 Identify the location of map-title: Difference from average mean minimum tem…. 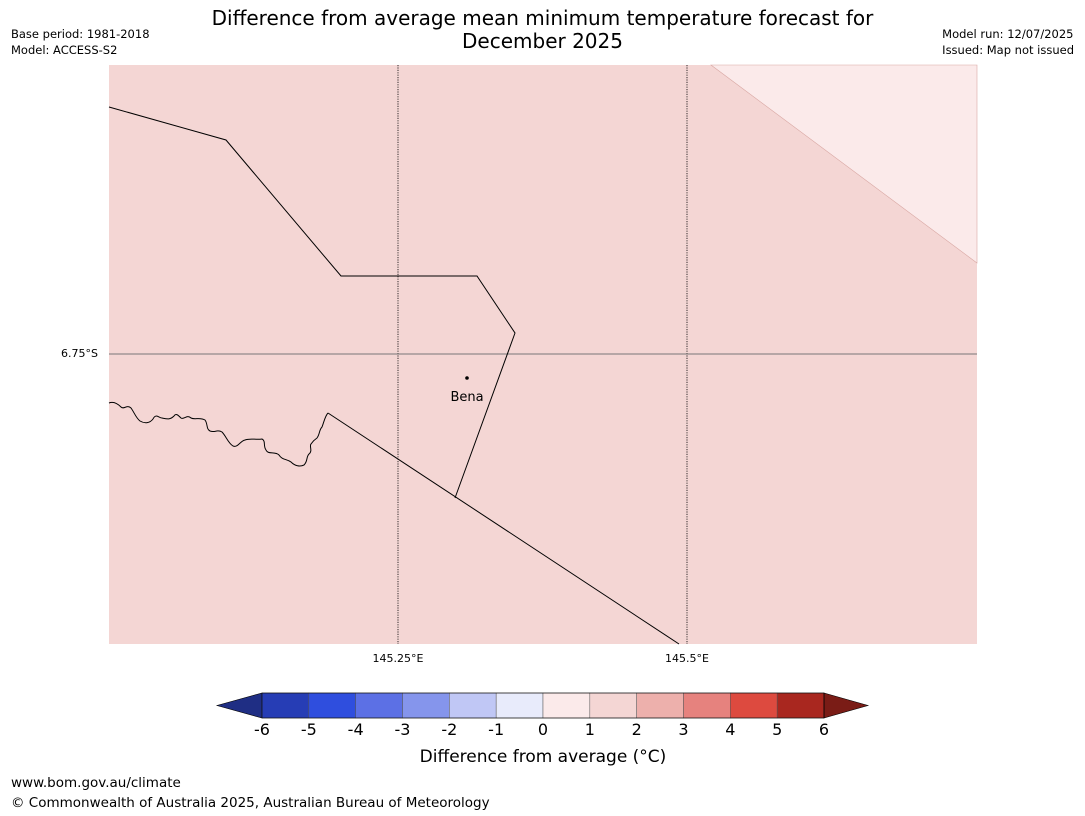
(542, 30).